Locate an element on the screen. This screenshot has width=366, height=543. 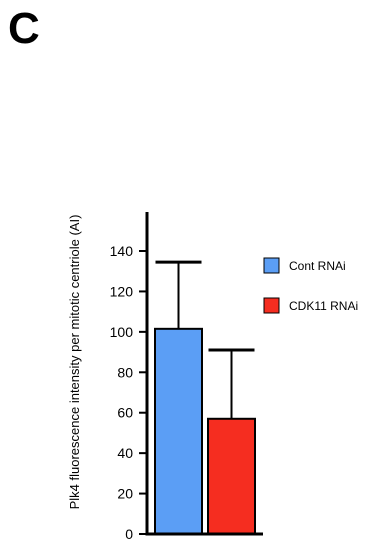
y-tick-label: 120 is located at coordinates (122, 291).